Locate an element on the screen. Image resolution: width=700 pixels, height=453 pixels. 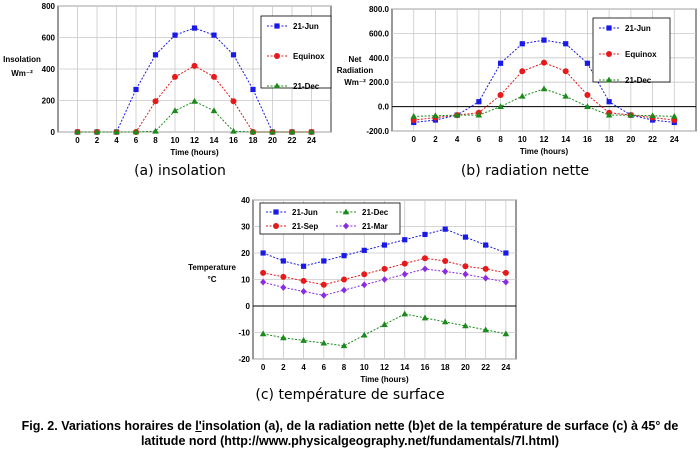
chart-c-x-tick-label: 4 is located at coordinates (303, 367).